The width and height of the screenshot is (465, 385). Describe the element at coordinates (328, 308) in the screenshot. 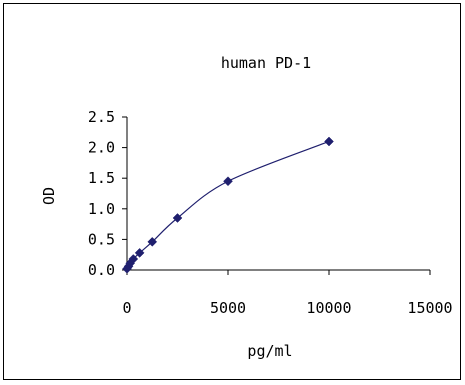

I see `x-tick-label: 10000` at that location.